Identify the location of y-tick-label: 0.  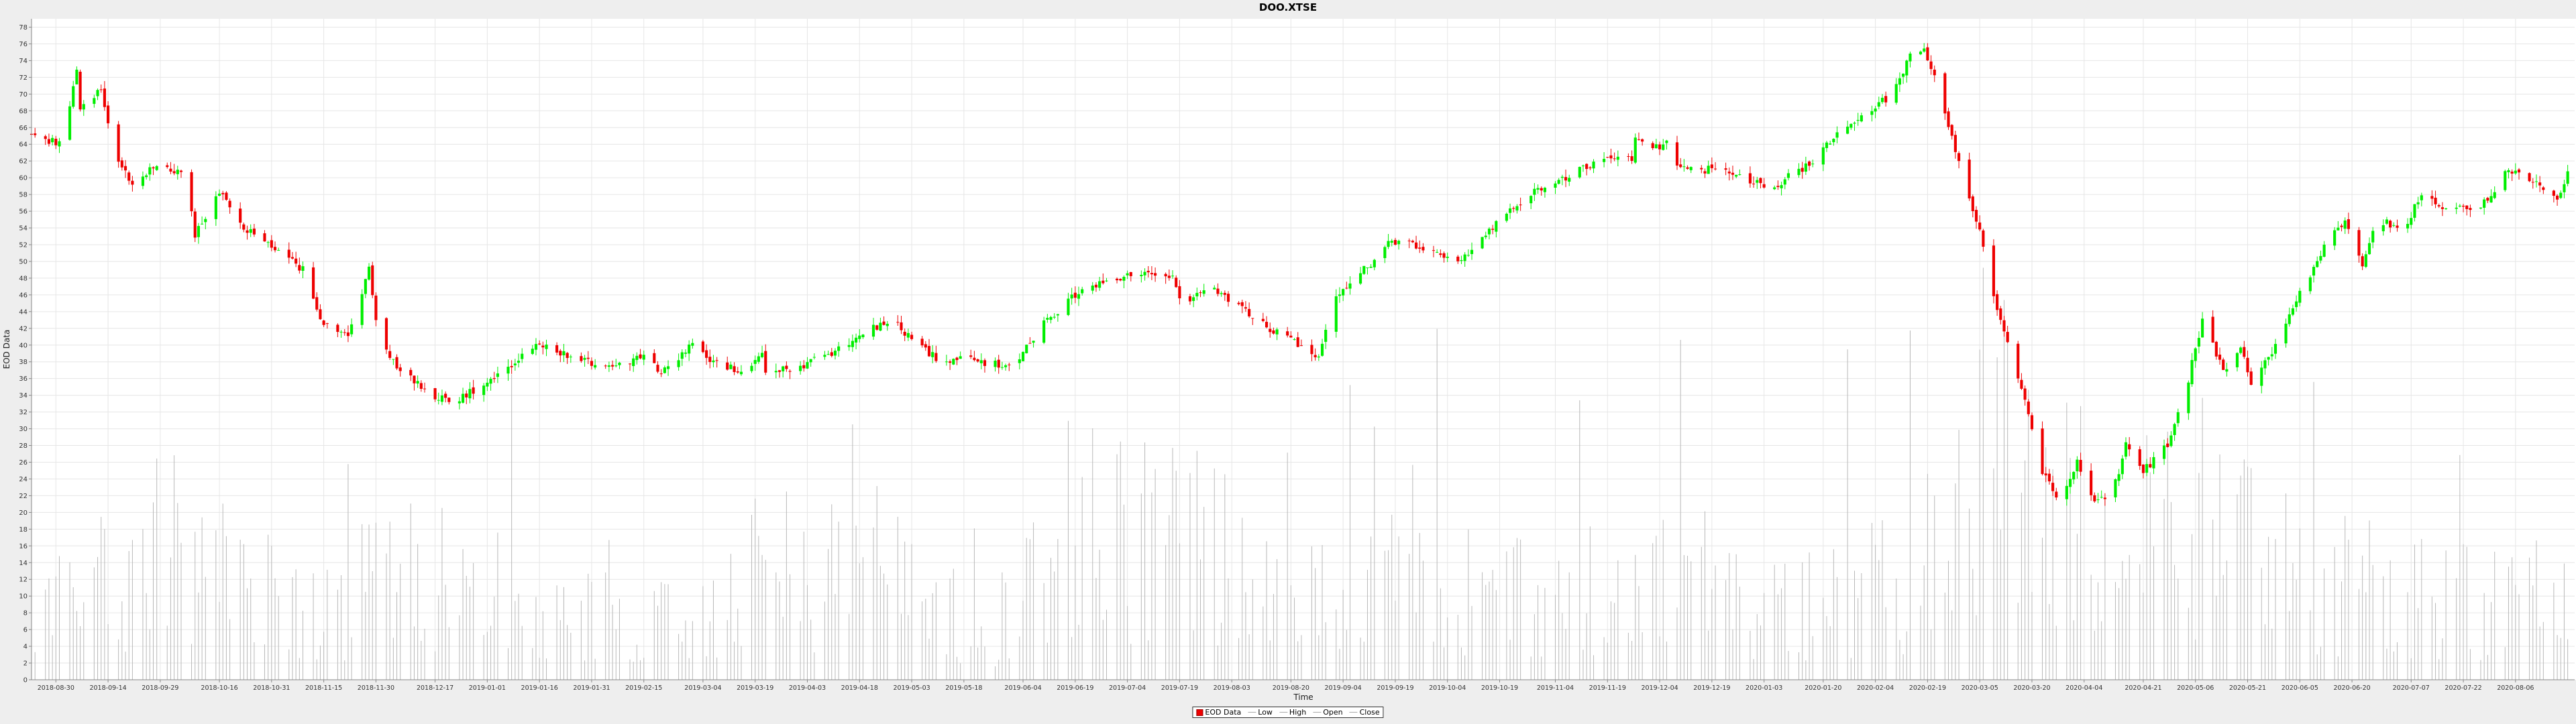
(25, 680).